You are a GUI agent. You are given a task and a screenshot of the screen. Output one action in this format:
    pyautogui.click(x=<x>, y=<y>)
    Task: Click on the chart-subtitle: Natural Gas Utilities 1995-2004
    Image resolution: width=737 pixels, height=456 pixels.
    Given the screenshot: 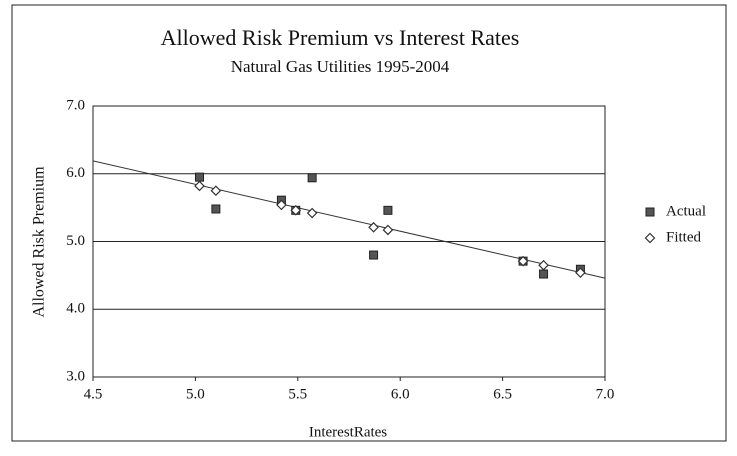 What is the action you would take?
    pyautogui.click(x=340, y=66)
    